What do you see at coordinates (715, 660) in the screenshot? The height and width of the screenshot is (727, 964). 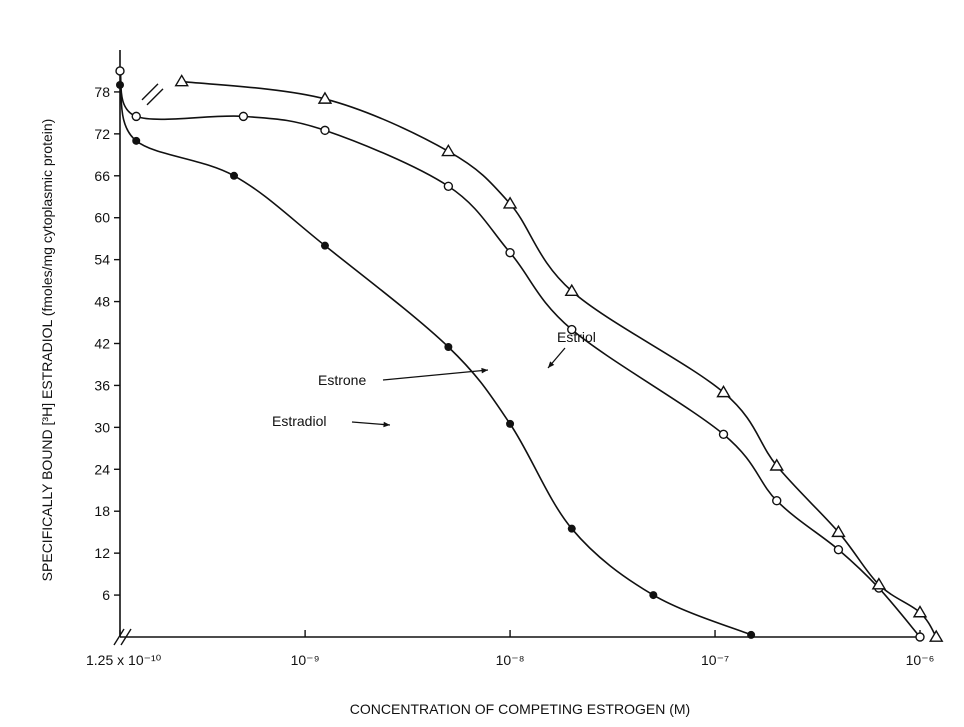 I see `x-tick-label: 10⁻⁷` at bounding box center [715, 660].